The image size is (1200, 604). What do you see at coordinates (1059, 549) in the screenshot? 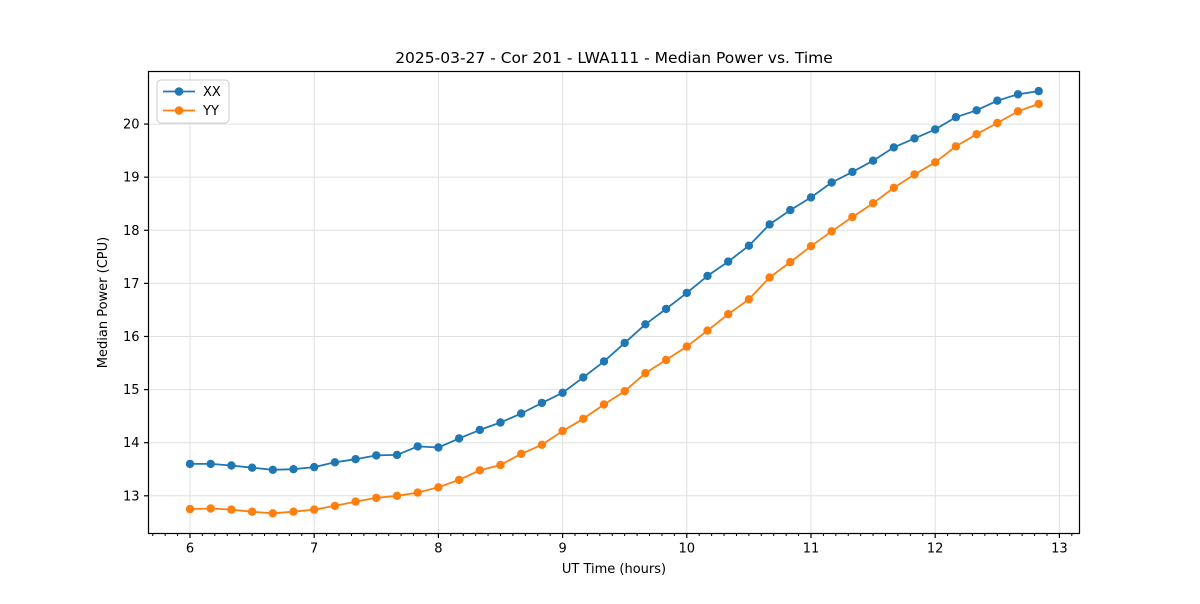
I see `x-tick-label: 13` at bounding box center [1059, 549].